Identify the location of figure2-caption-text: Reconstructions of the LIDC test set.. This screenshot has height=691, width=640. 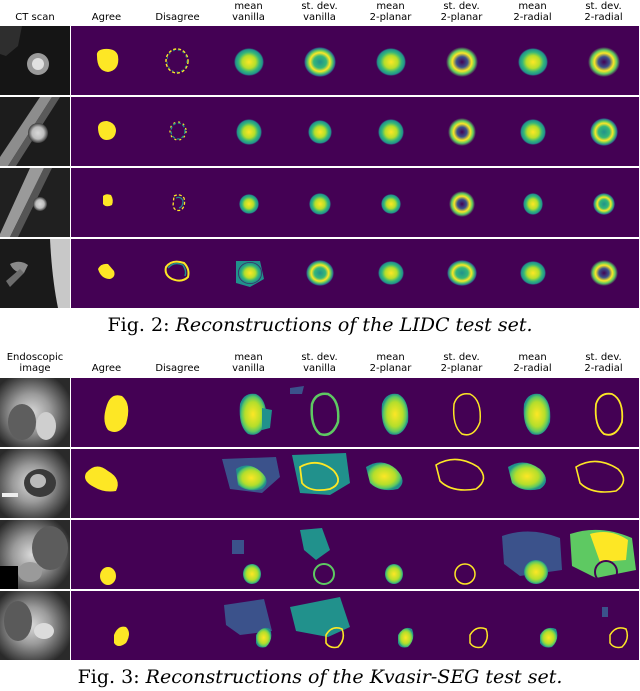
(354, 325).